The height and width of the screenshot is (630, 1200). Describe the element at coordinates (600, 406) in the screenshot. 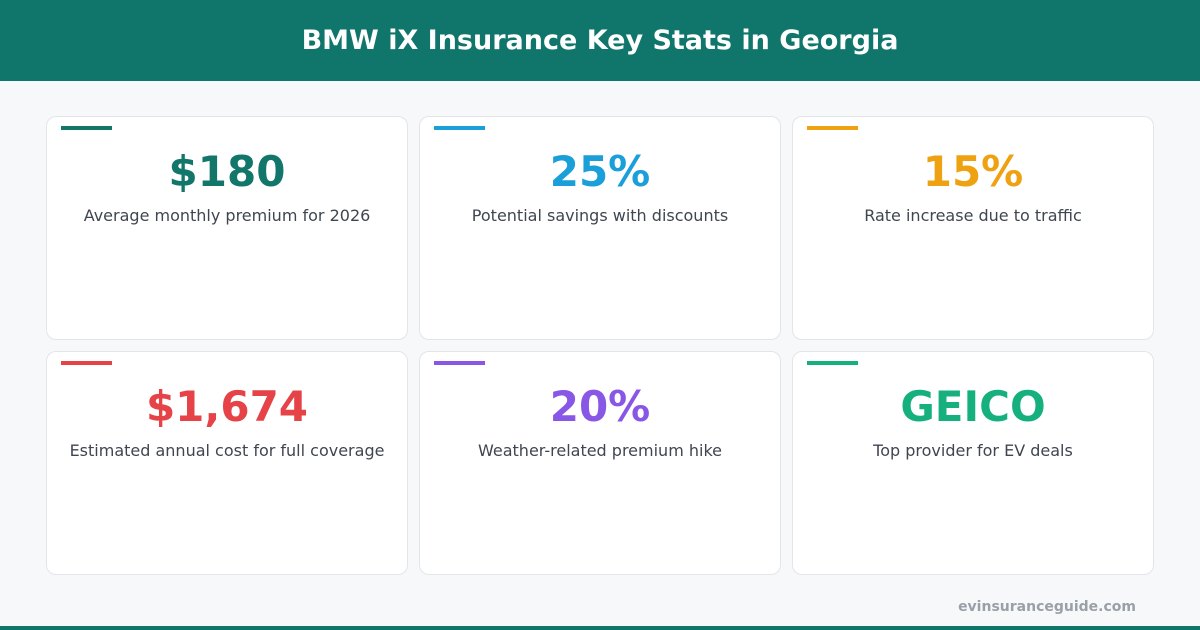

I see `stat-value: 20%` at that location.